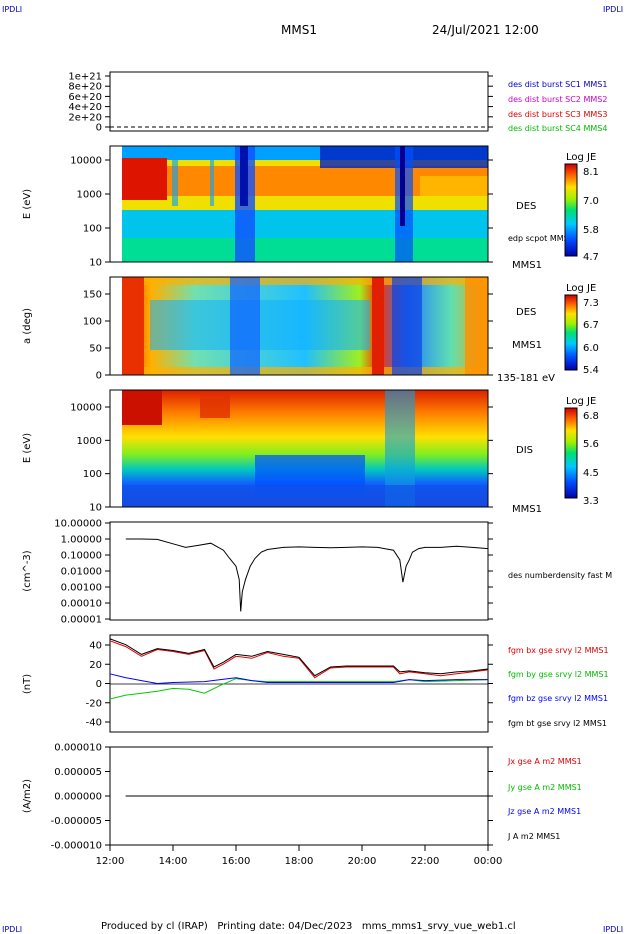 The image size is (630, 934). I want to click on colorbar-dis-energy-tick: 6.8, so click(591, 416).